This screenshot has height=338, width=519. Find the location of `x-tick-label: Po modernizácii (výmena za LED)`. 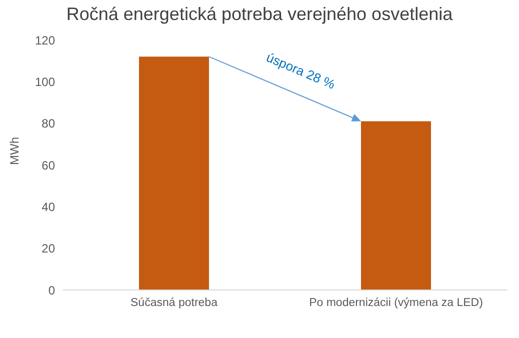

x-tick-label: Po modernizácii (výmena za LED) is located at coordinates (396, 303).